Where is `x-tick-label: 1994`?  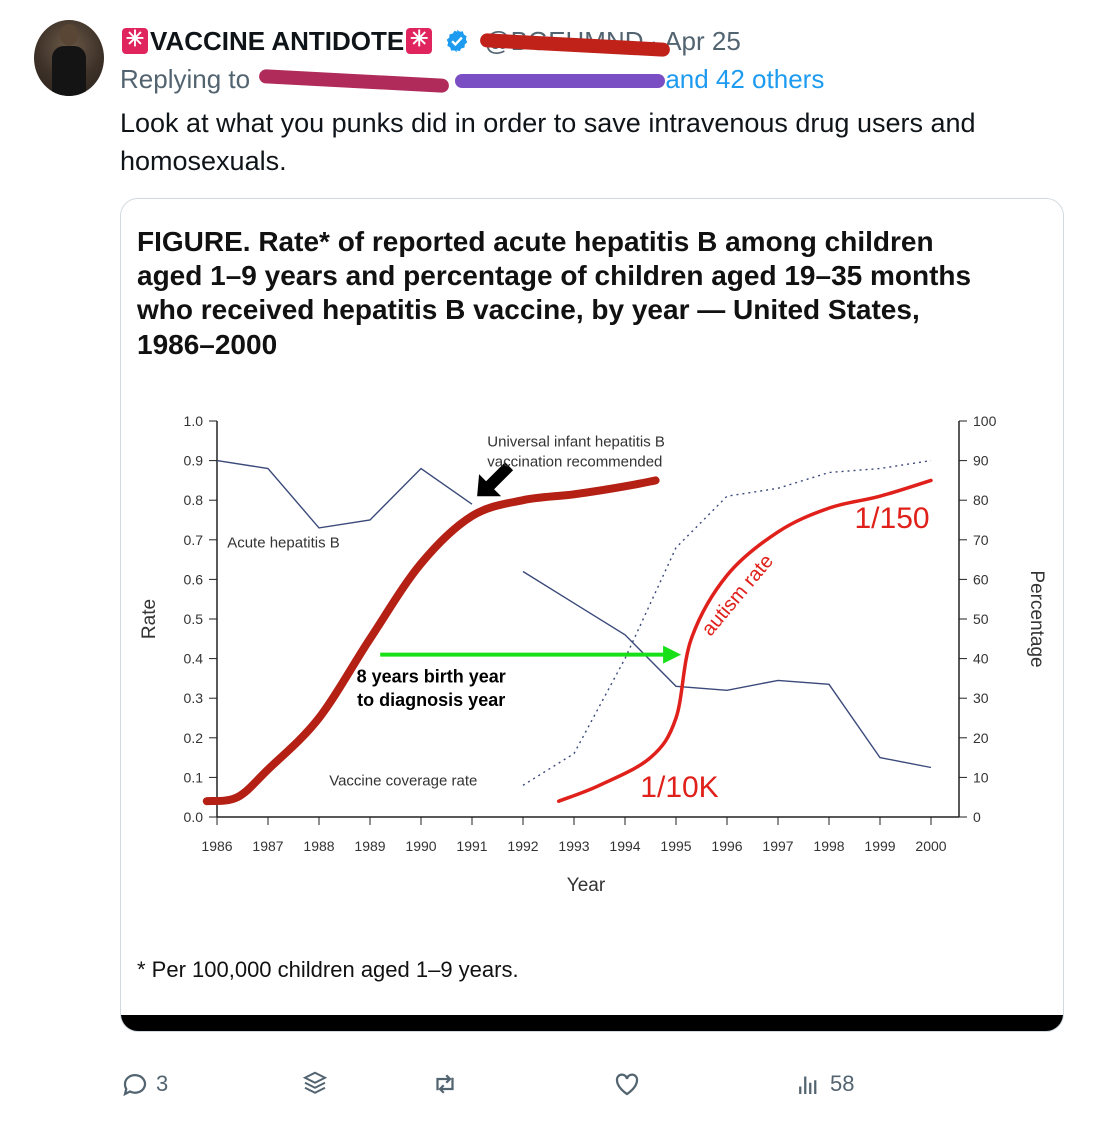
x-tick-label: 1994 is located at coordinates (624, 846).